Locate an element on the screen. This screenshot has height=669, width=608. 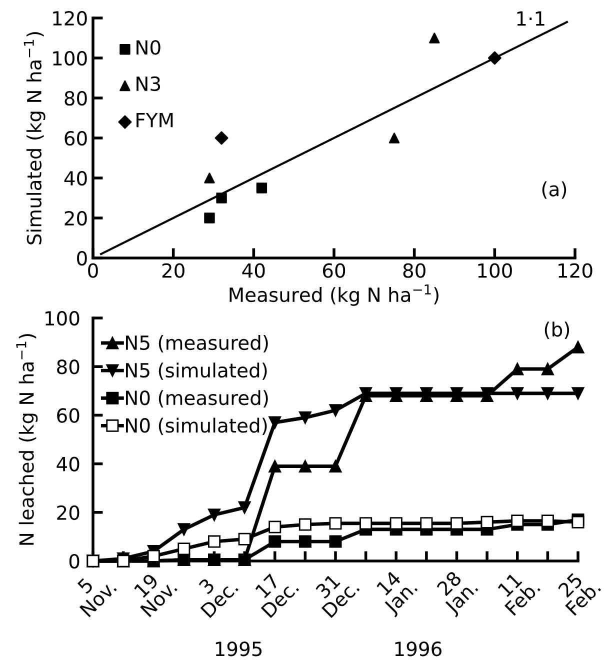
x-tick-label: 40 is located at coordinates (253, 270).